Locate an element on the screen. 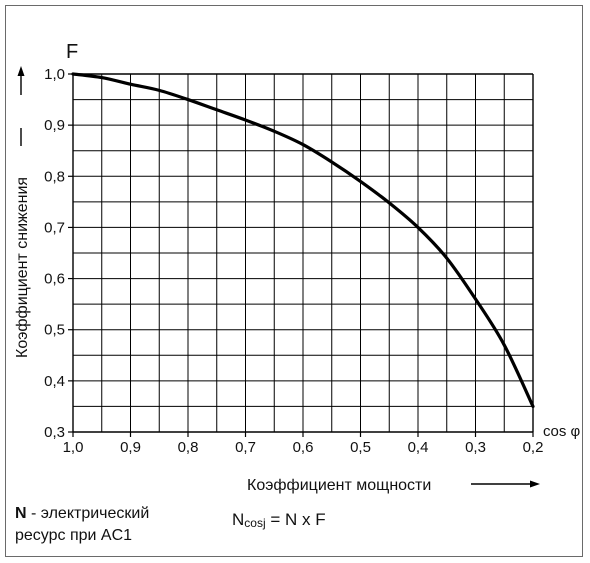 The image size is (590, 563). x-axis-arrow-head is located at coordinates (535, 484).